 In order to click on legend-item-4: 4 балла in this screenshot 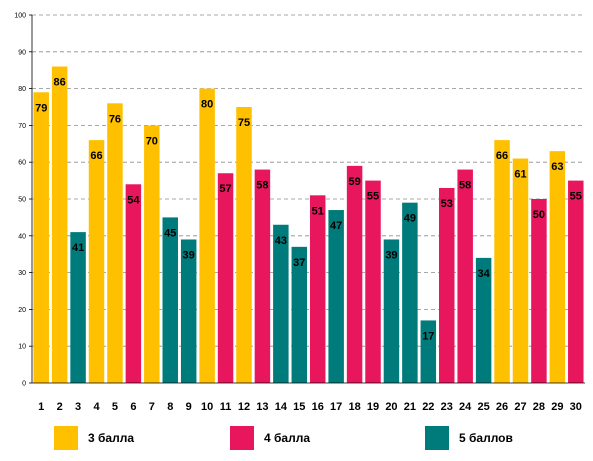, I will do `click(270, 438)`.